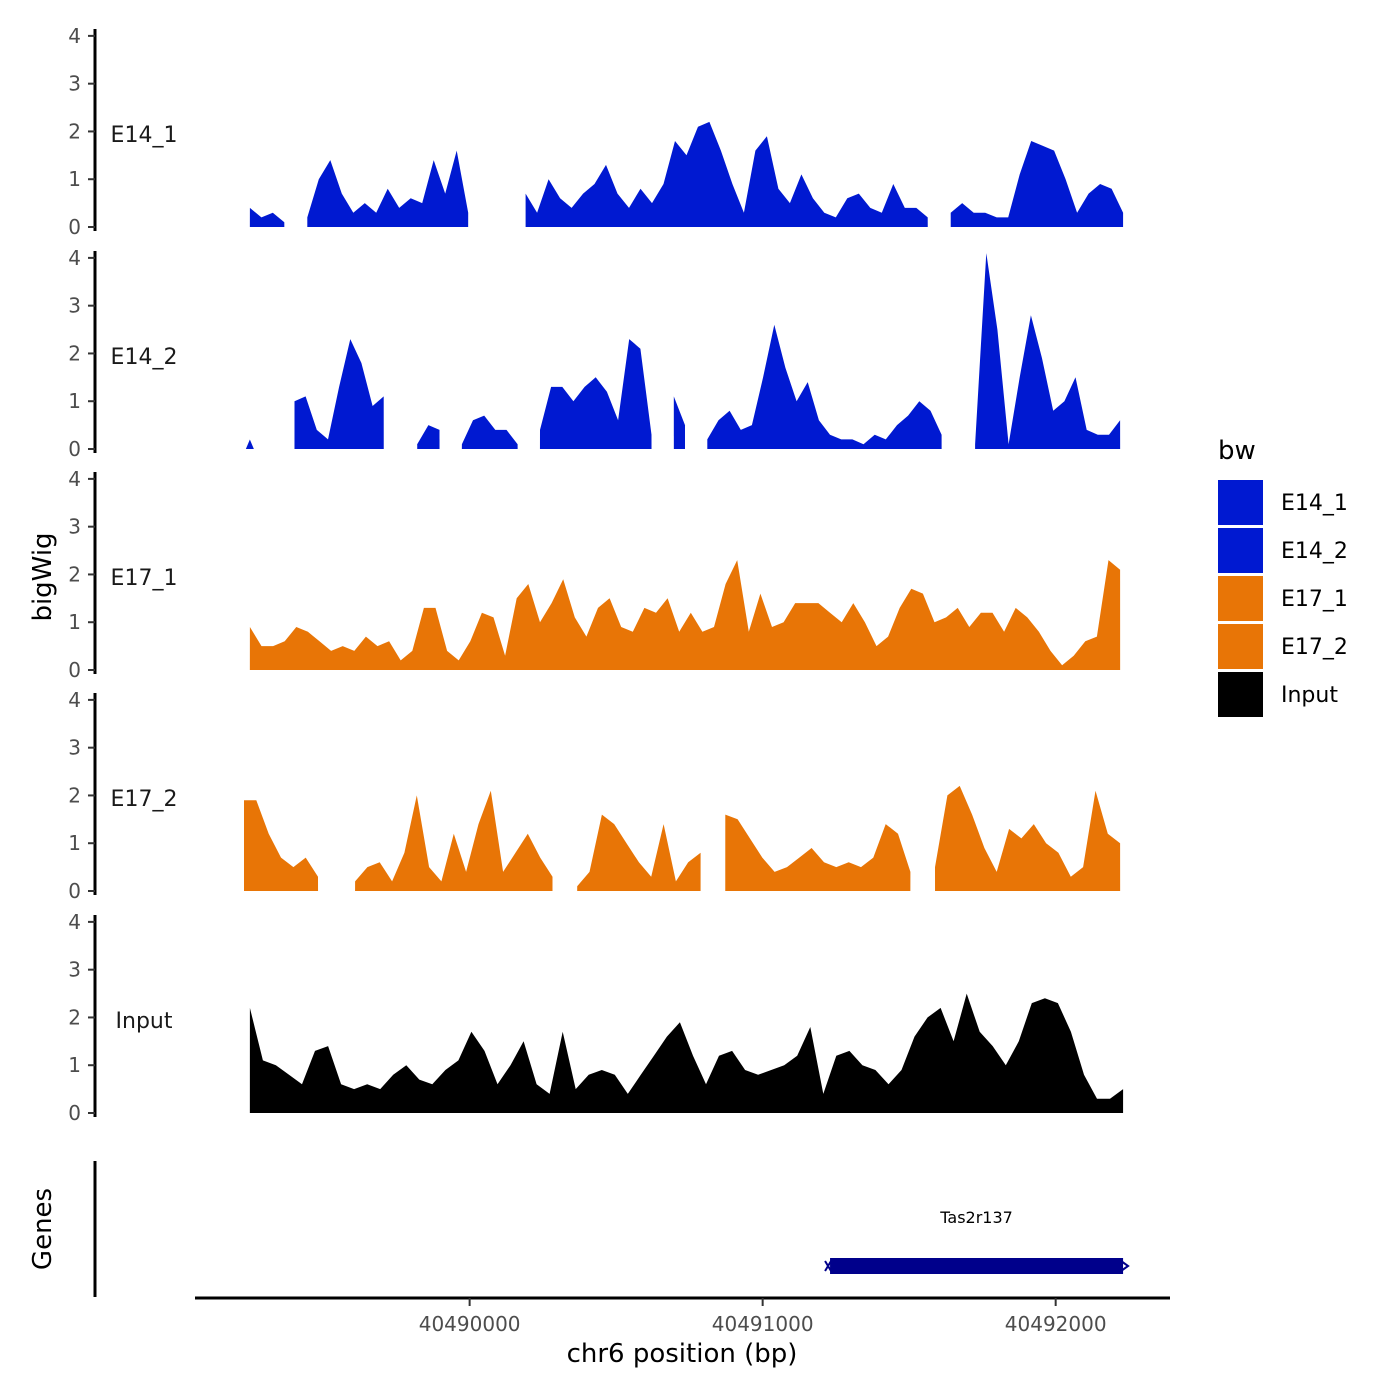 The image size is (1400, 1400). I want to click on panel-label-E17_2: E17_2, so click(144, 799).